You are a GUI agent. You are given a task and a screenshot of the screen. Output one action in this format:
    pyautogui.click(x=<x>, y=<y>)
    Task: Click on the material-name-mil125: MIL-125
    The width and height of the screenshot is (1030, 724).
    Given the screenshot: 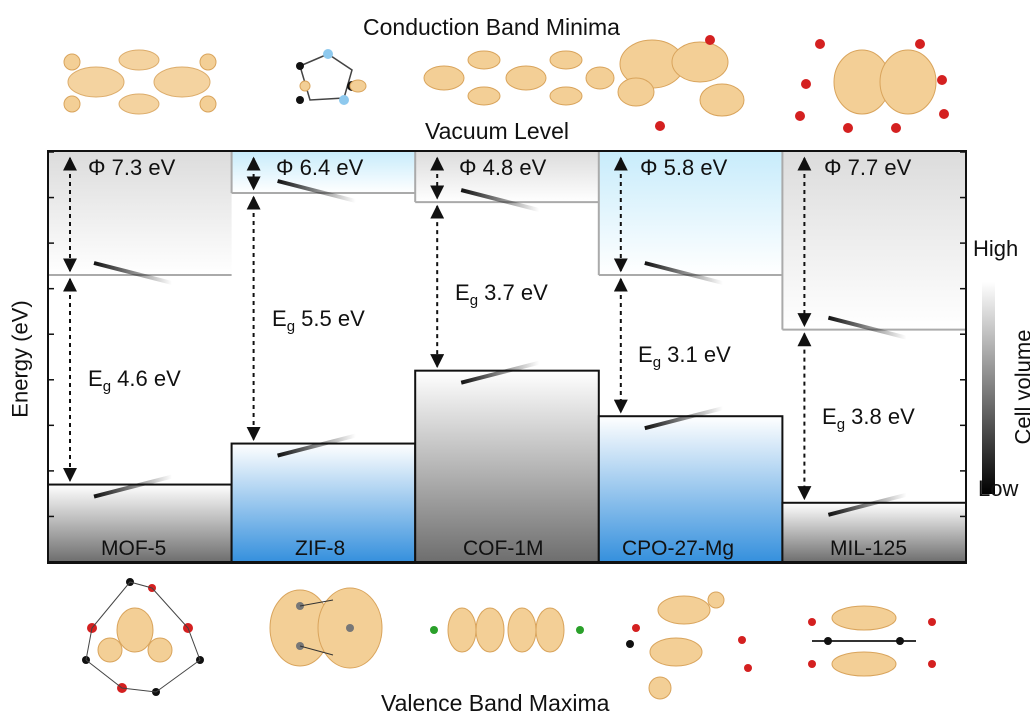 What is the action you would take?
    pyautogui.click(x=869, y=548)
    